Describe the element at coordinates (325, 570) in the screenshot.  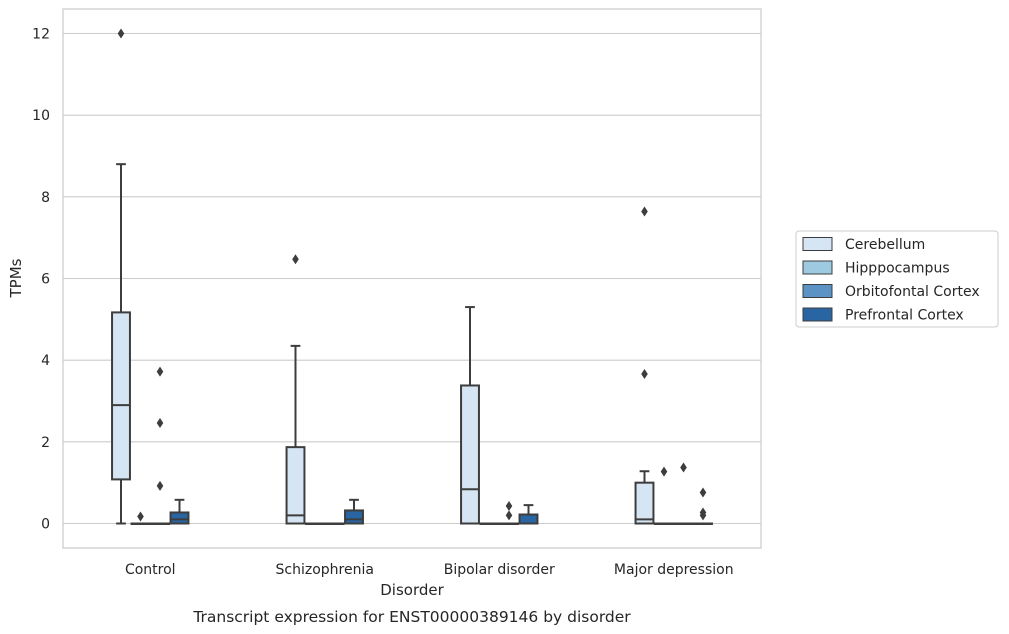
I see `x-tick-label: Schizophrenia` at that location.